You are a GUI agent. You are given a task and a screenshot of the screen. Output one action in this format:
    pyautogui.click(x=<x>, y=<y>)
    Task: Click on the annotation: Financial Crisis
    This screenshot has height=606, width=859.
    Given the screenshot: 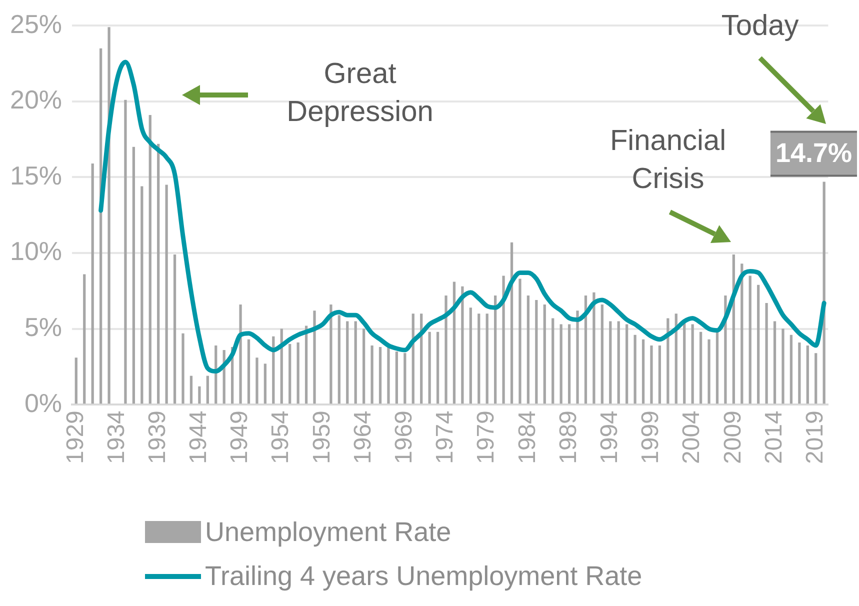 What is the action you would take?
    pyautogui.click(x=668, y=160)
    